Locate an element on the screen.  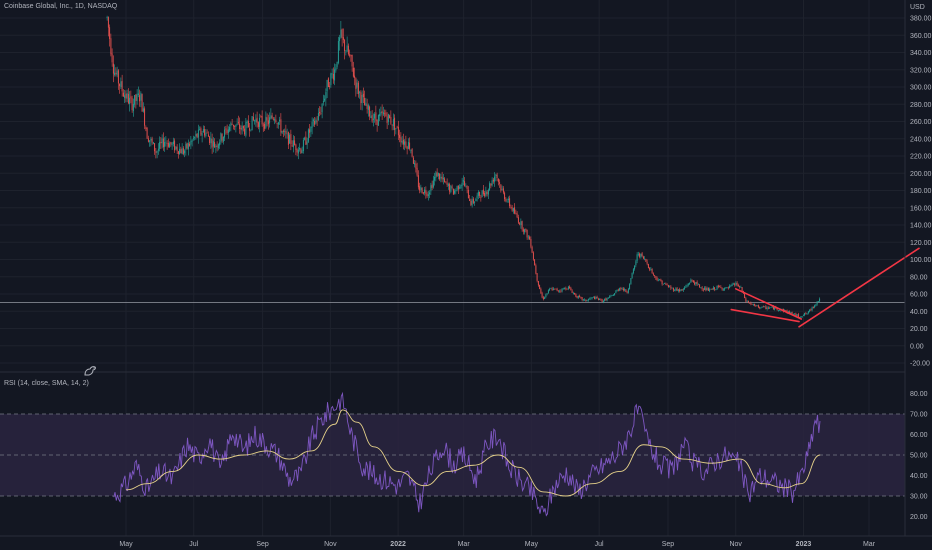
price-tick-label: 240.00 is located at coordinates (921, 139).